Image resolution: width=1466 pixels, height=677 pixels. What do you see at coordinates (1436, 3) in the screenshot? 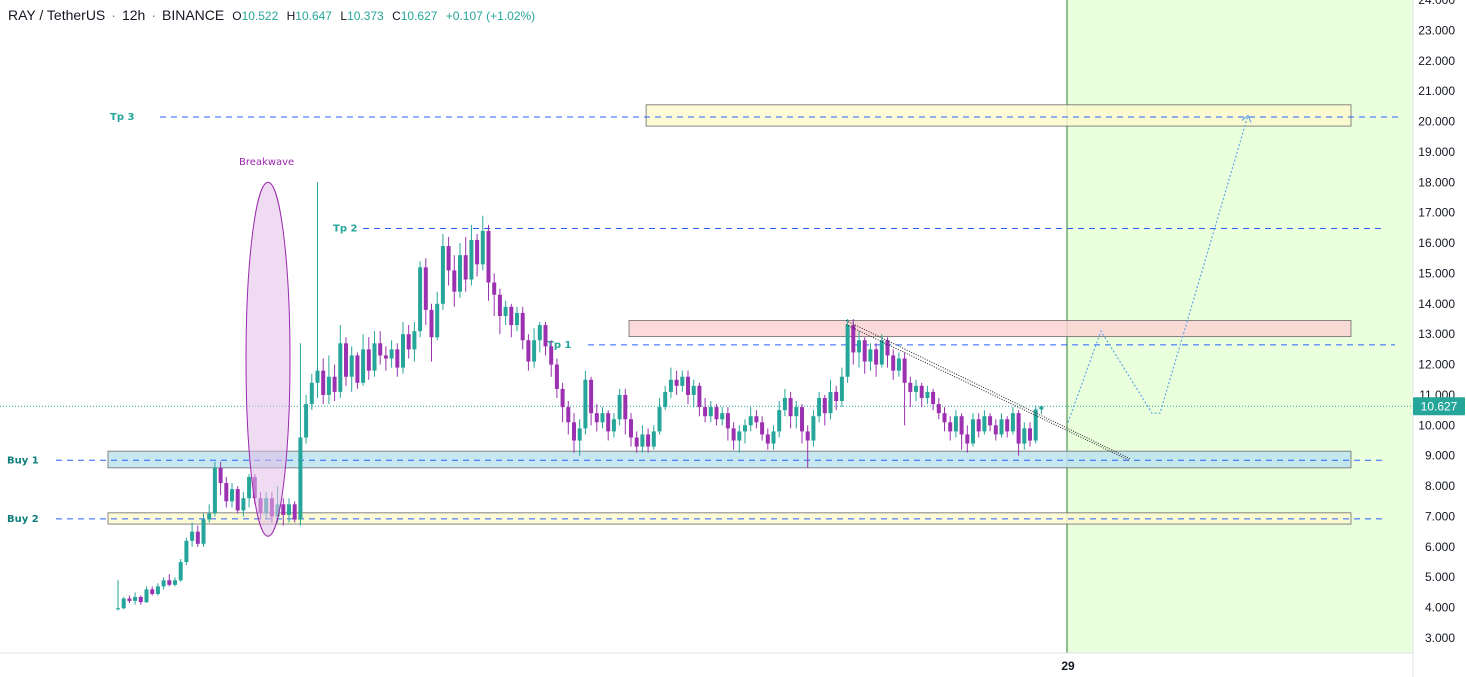
I see `price-tick-label: 24.000` at bounding box center [1436, 3].